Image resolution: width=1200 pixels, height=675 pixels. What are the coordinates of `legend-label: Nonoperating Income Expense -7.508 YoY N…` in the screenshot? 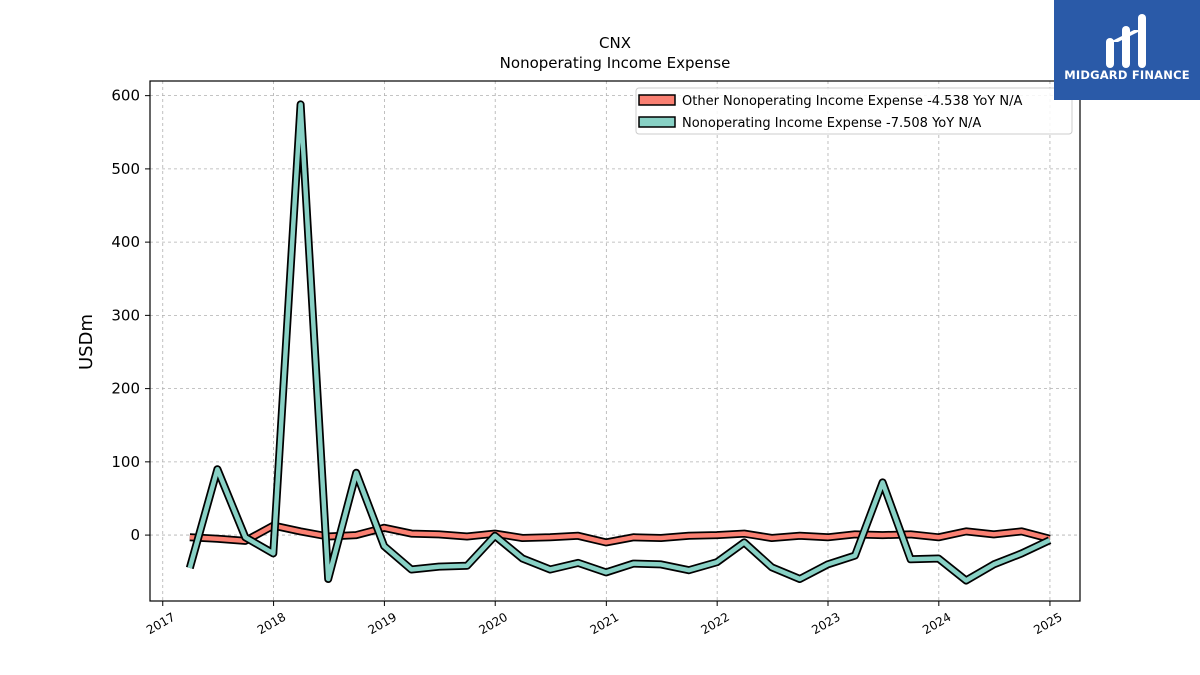 It's located at (831, 123).